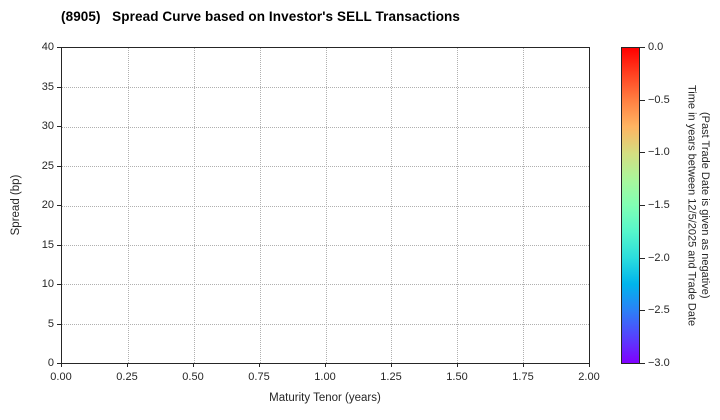 This screenshot has height=420, width=720. Describe the element at coordinates (193, 377) in the screenshot. I see `x-tick-label: 0.50` at that location.